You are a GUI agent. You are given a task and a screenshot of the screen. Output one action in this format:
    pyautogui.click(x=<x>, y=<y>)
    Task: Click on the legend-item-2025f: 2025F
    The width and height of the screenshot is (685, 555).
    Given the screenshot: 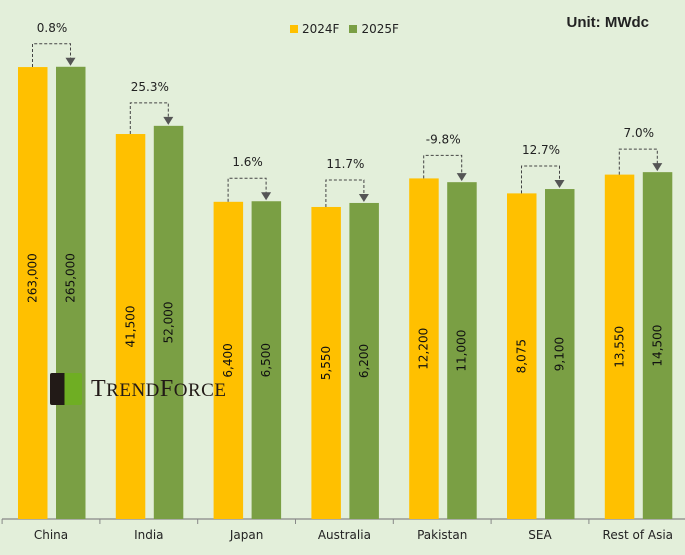 What is the action you would take?
    pyautogui.click(x=374, y=29)
    